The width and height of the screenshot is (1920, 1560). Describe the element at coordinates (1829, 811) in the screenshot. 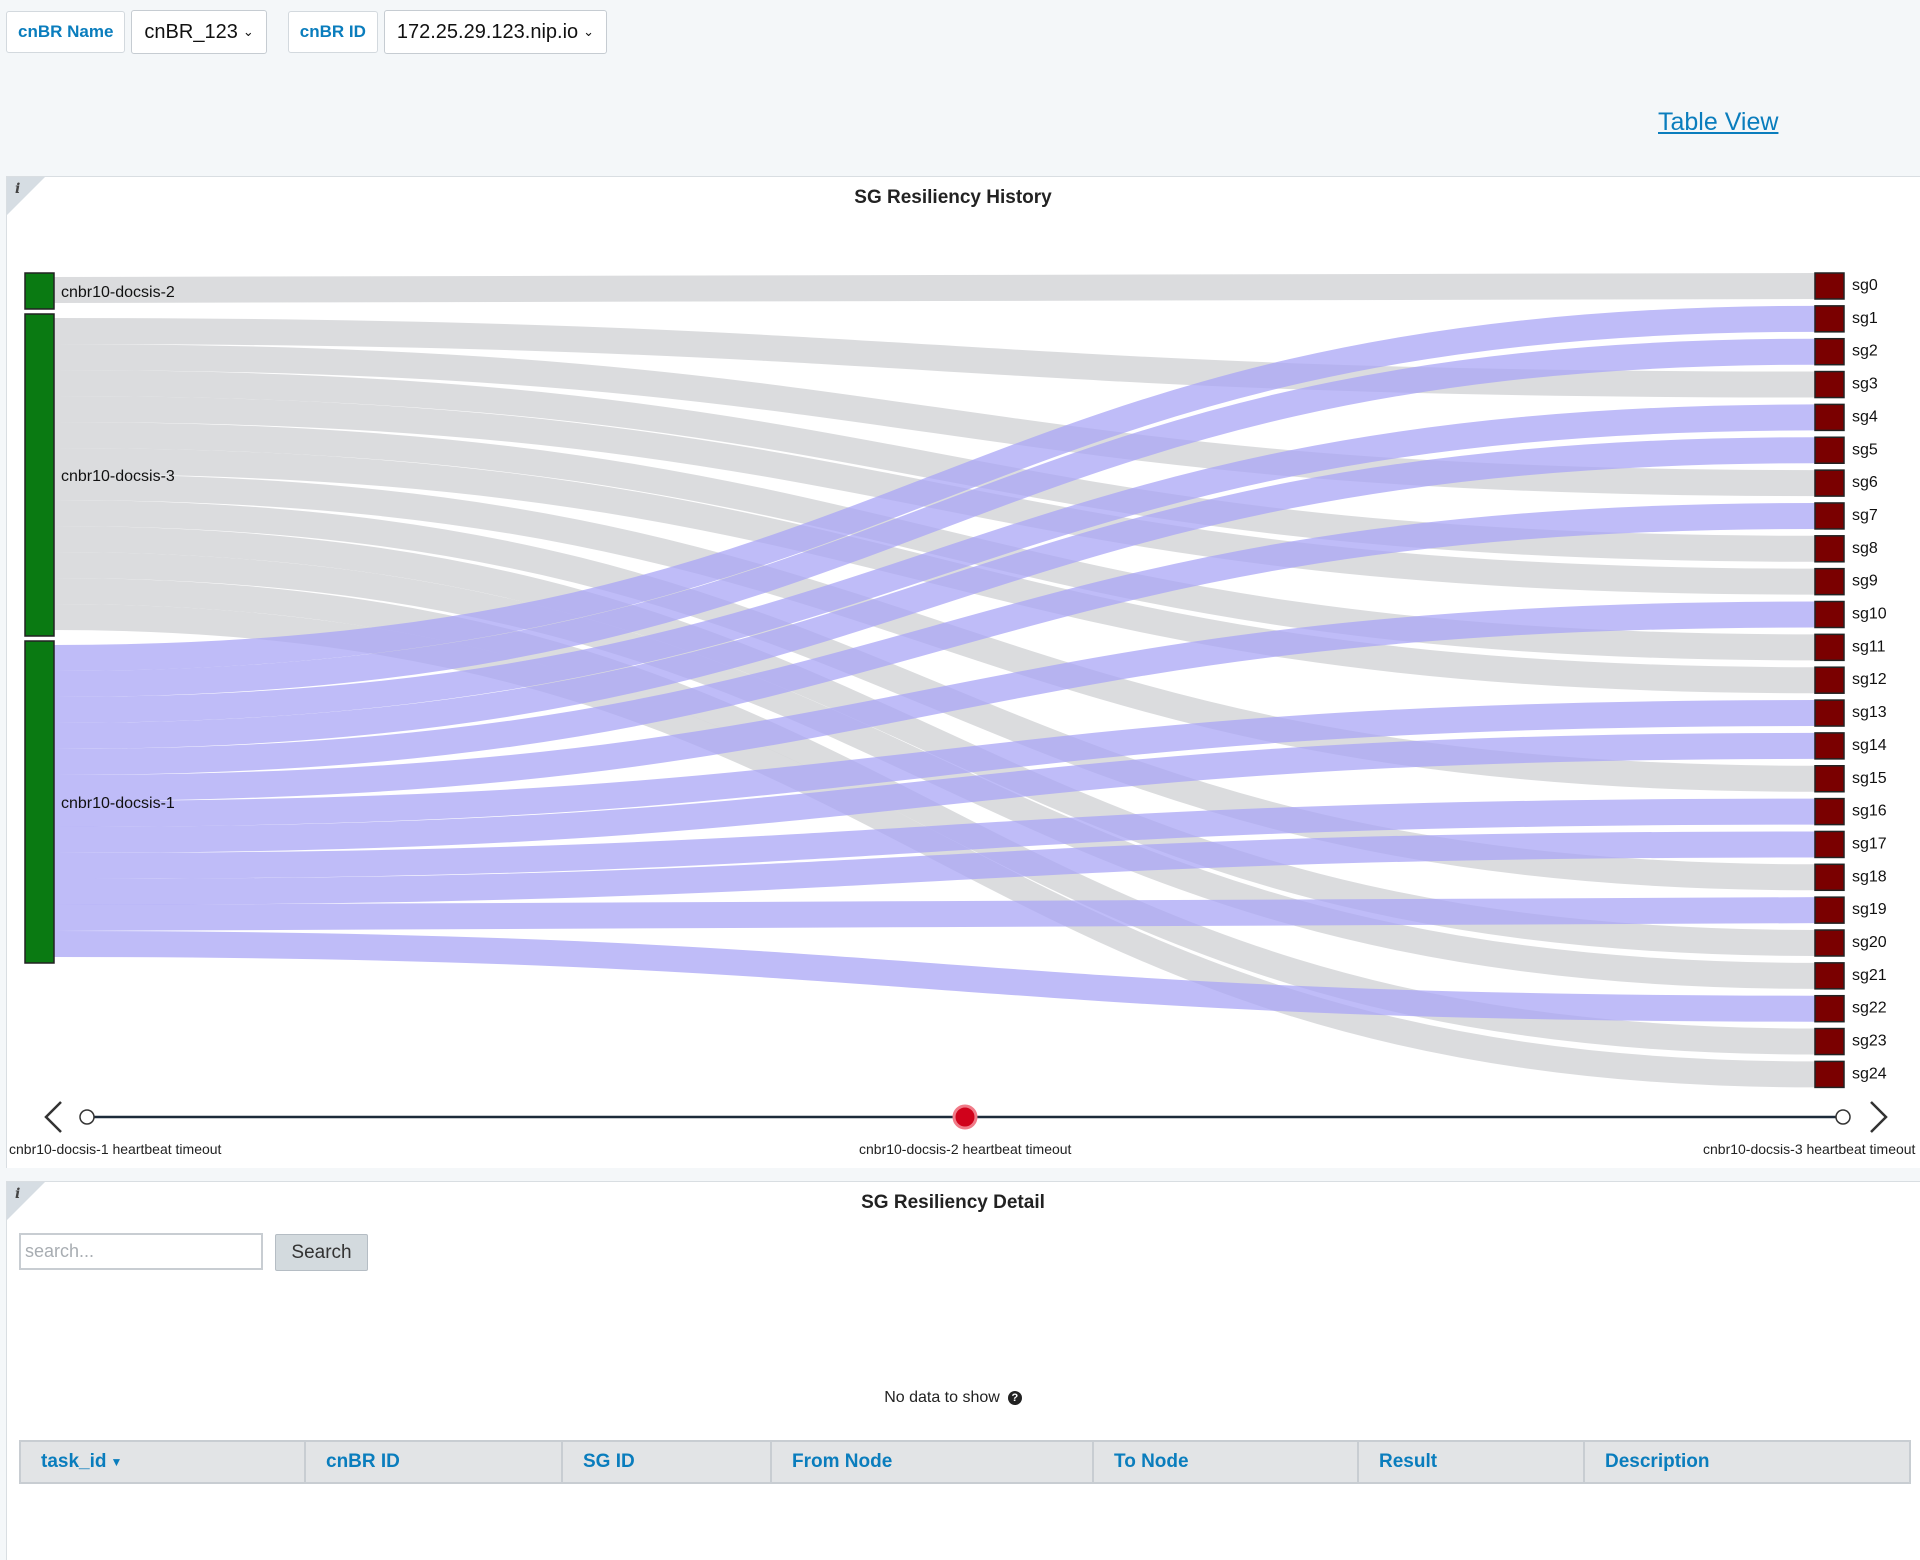

I see `target-node-sg16` at that location.